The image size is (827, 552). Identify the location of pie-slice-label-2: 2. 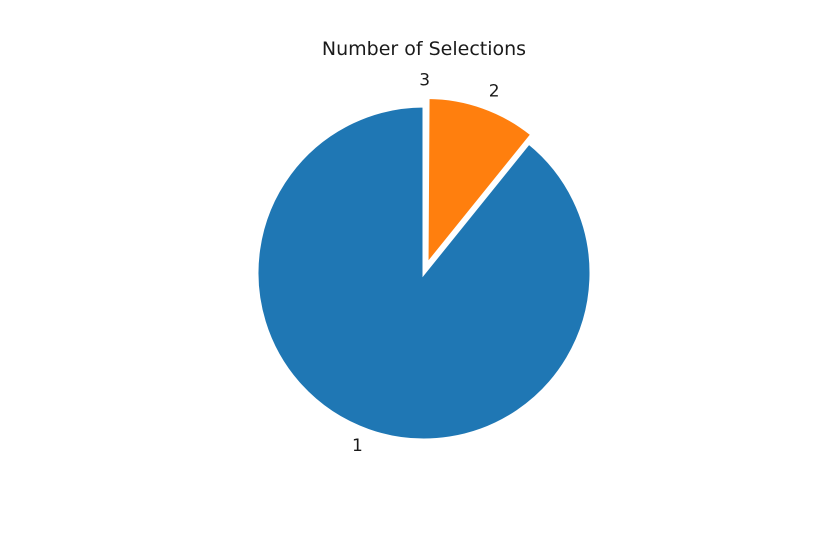
(494, 91).